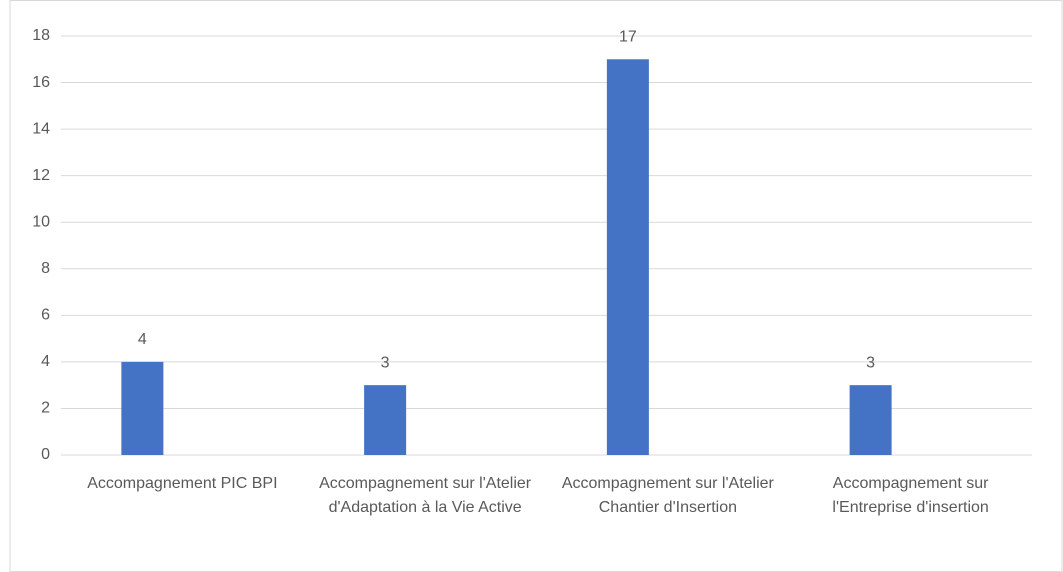  What do you see at coordinates (41, 82) in the screenshot?
I see `y-tick-label: 16` at bounding box center [41, 82].